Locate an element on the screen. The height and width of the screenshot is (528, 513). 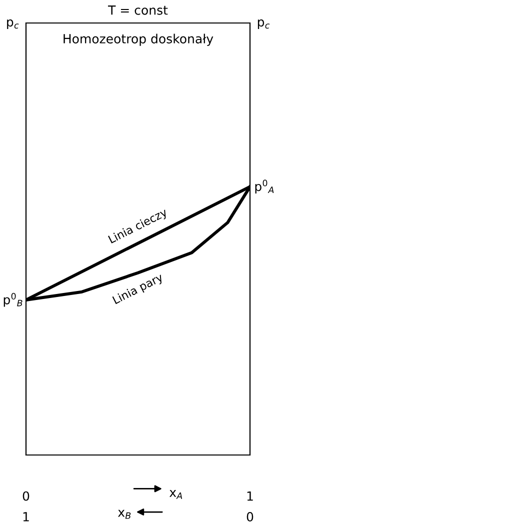
x2-axis-title: x$_{B}$ is located at coordinates (124, 514).